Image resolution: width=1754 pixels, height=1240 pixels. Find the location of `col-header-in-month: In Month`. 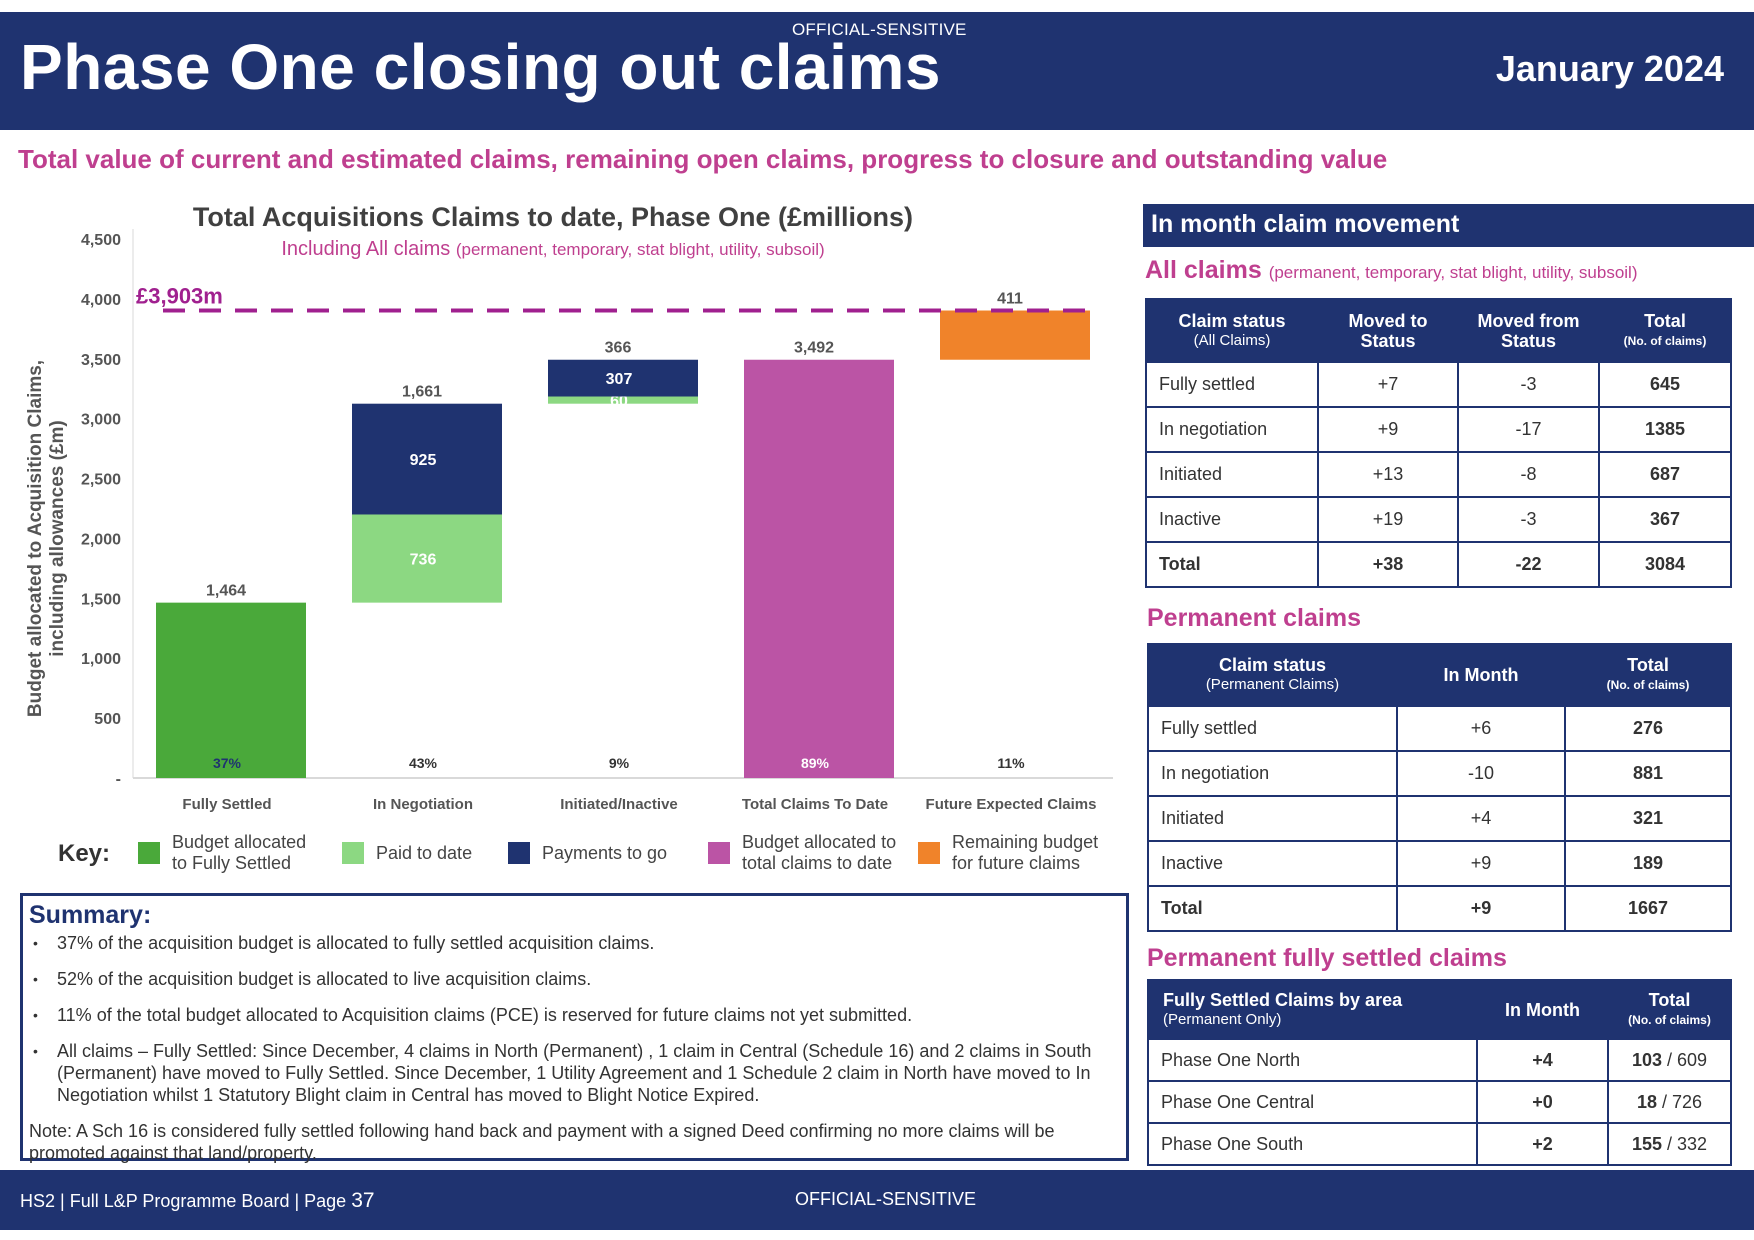

col-header-in-month: In Month is located at coordinates (1542, 1009).